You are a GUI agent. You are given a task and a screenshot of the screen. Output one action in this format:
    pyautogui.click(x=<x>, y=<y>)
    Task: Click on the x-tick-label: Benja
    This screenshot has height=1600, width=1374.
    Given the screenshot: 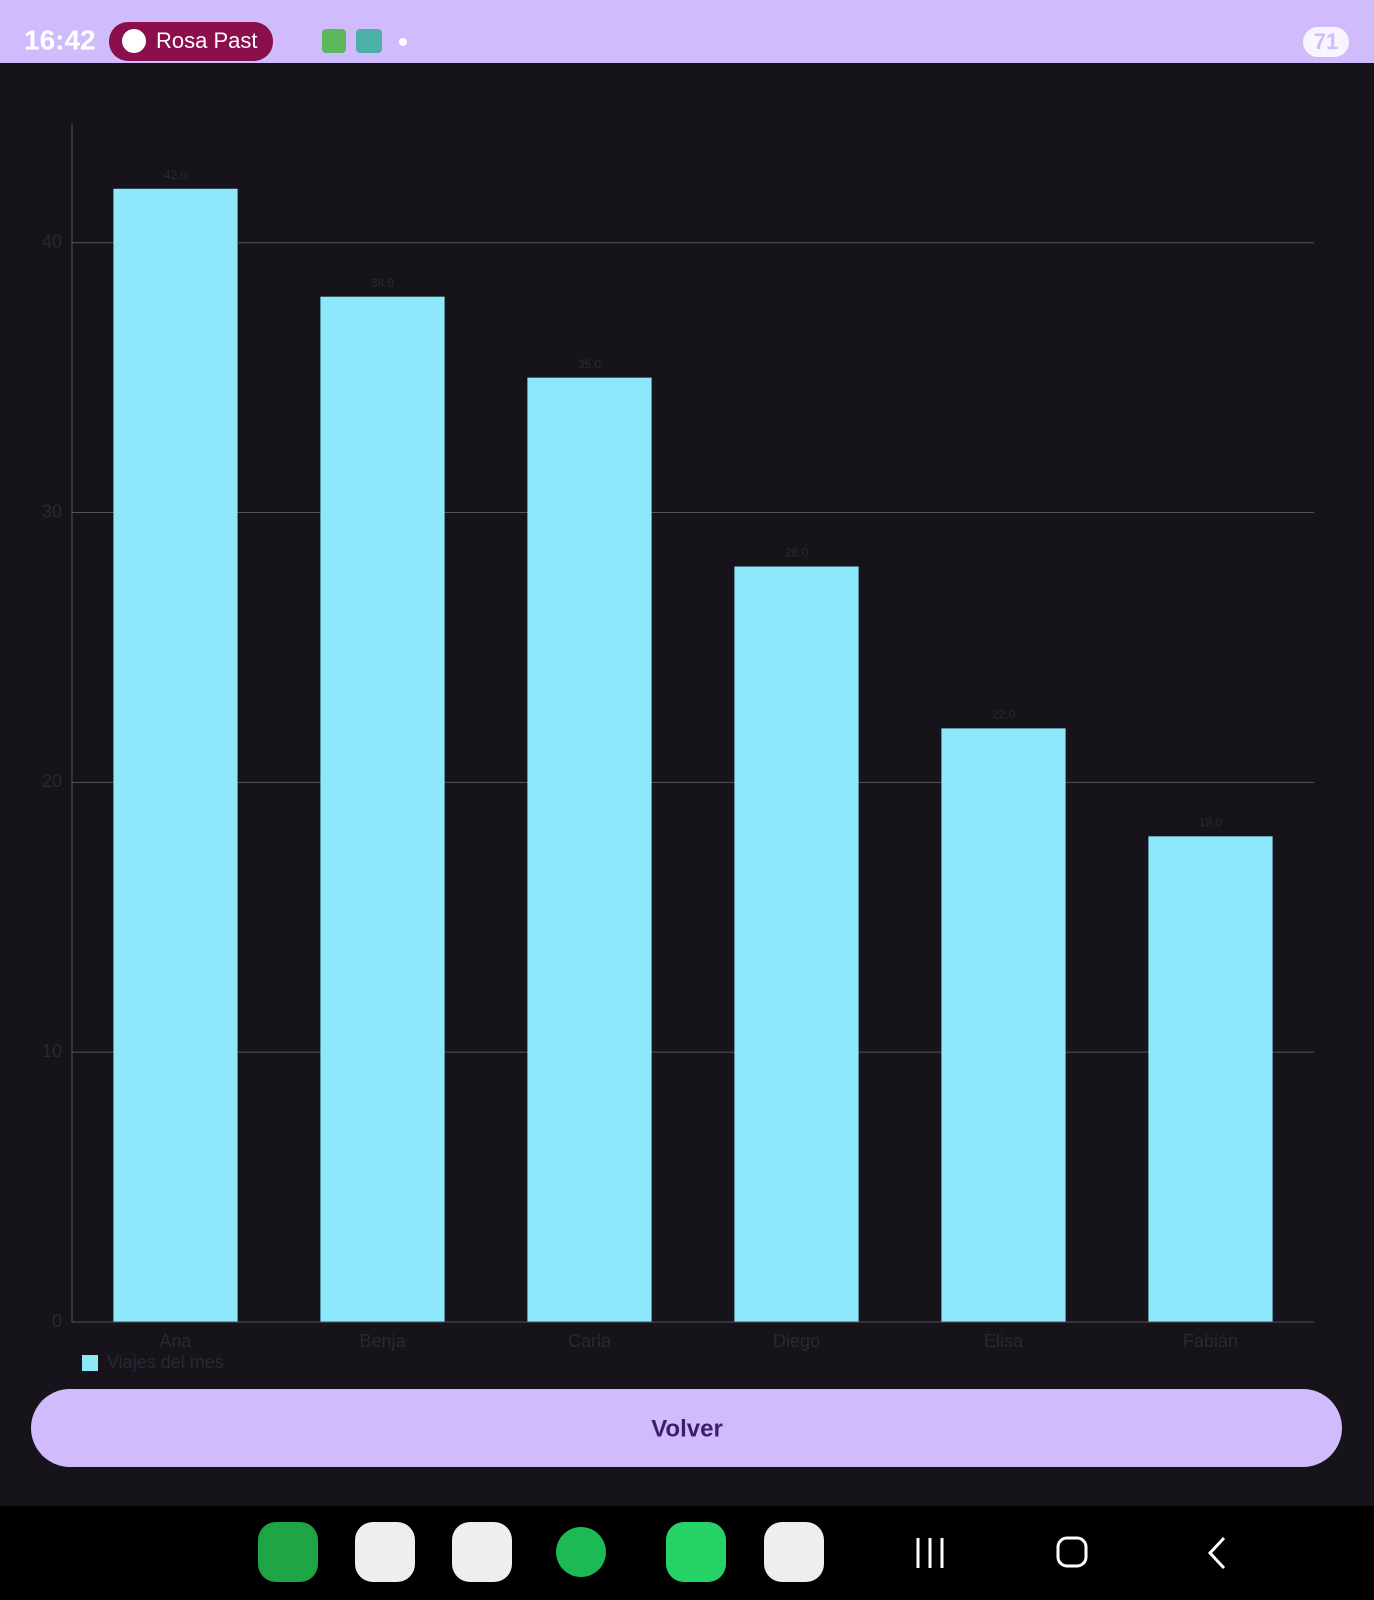 What is the action you would take?
    pyautogui.click(x=382, y=1341)
    